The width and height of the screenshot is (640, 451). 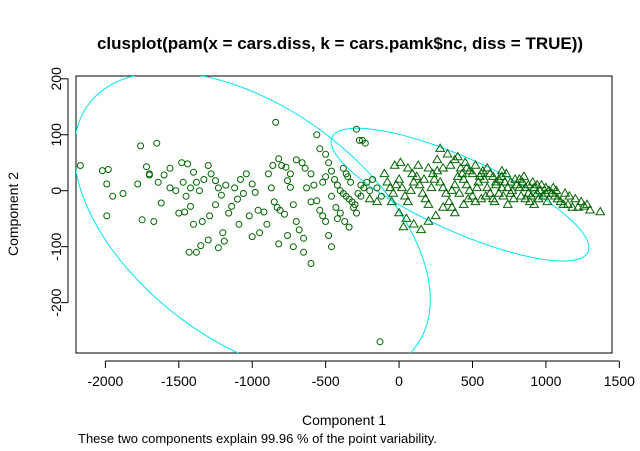 What do you see at coordinates (361, 374) in the screenshot?
I see `x-axis: -2000 -1500 -1000 -500 0 500 1000 1500` at bounding box center [361, 374].